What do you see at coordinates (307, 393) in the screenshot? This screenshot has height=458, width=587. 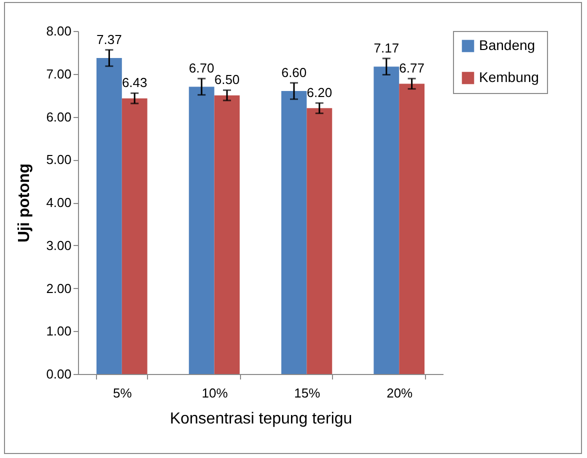 I see `x-tick-label: 15%` at bounding box center [307, 393].